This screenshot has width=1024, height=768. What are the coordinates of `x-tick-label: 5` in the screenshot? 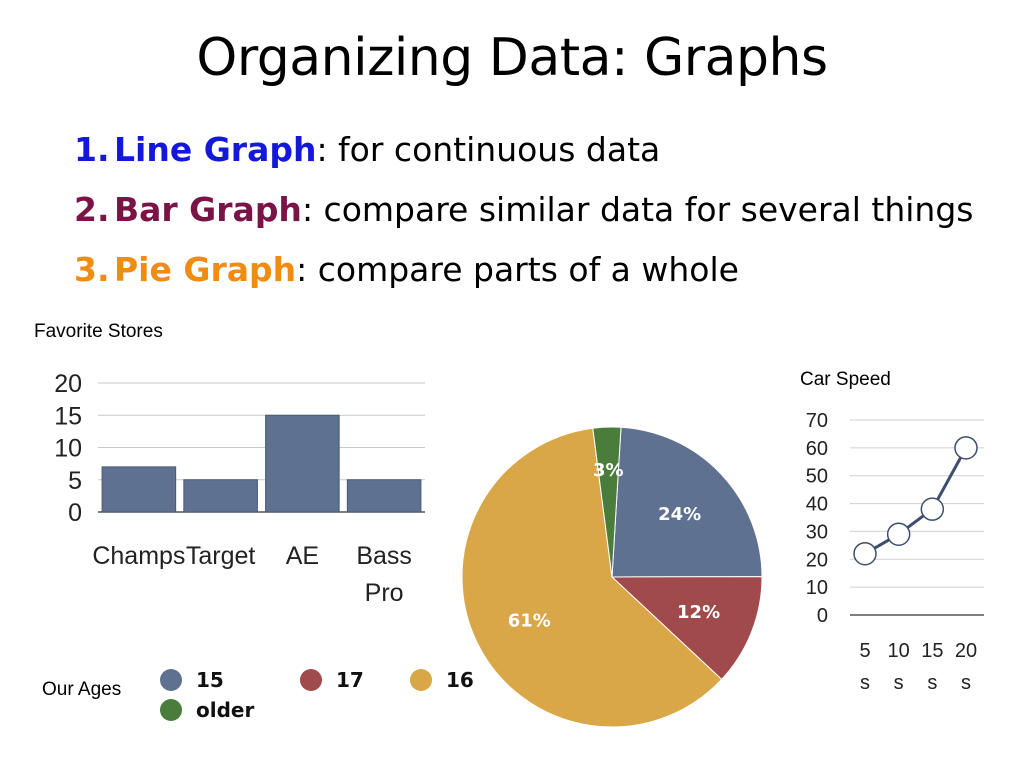 It's located at (864, 651).